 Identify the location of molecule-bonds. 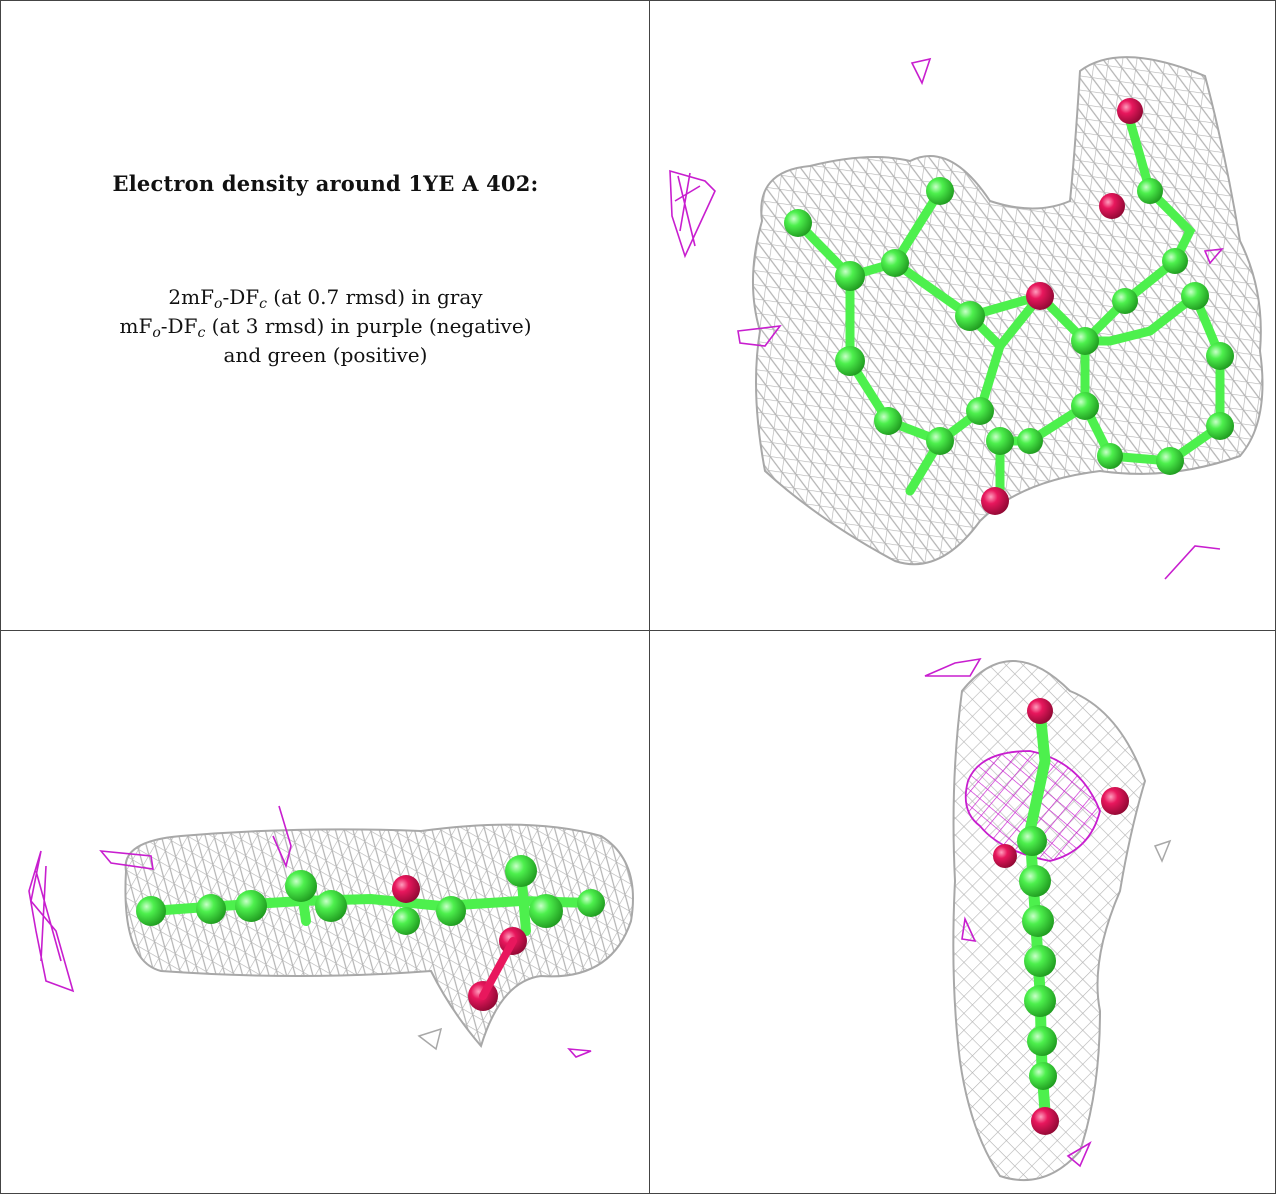
(1009, 311).